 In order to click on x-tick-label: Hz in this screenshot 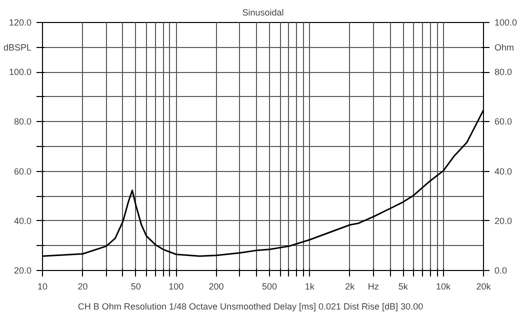, I will do `click(374, 287)`.